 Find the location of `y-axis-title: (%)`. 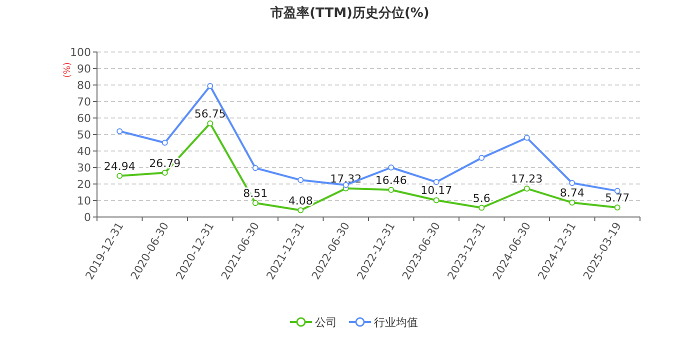

y-axis-title: (%) is located at coordinates (68, 70).